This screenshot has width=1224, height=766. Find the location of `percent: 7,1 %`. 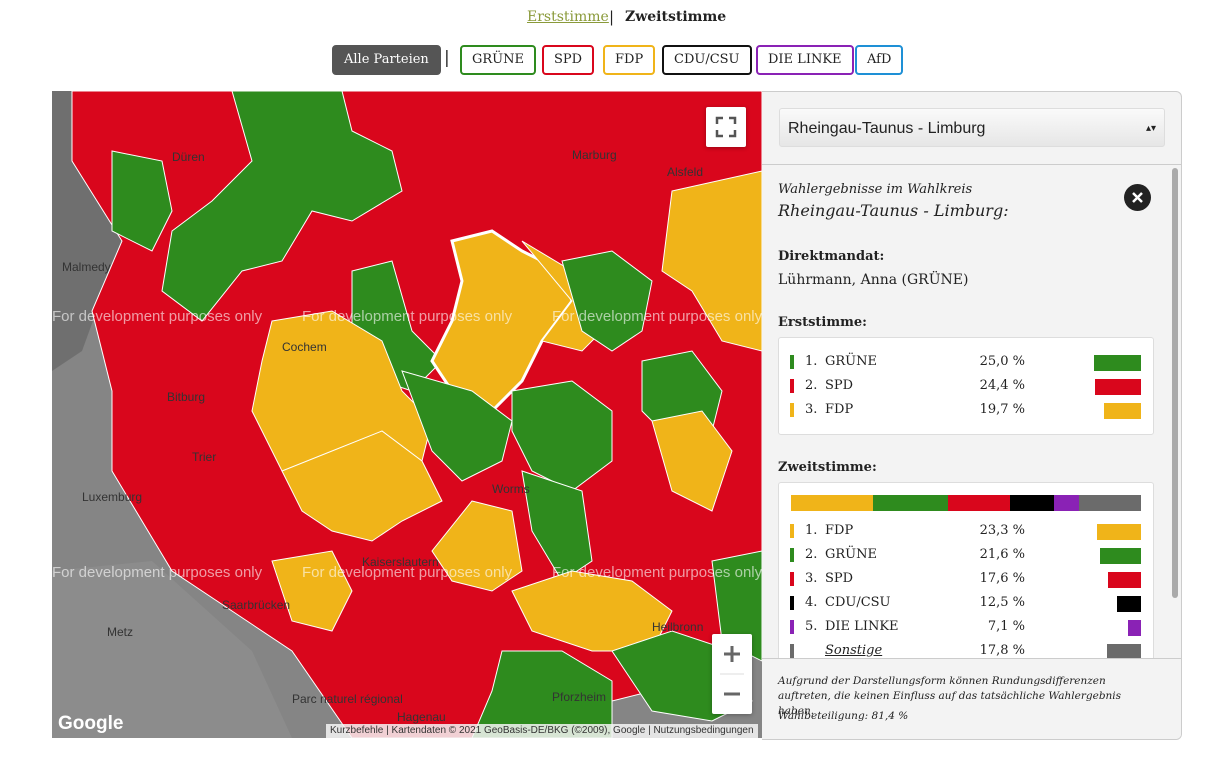

percent: 7,1 % is located at coordinates (1006, 626).